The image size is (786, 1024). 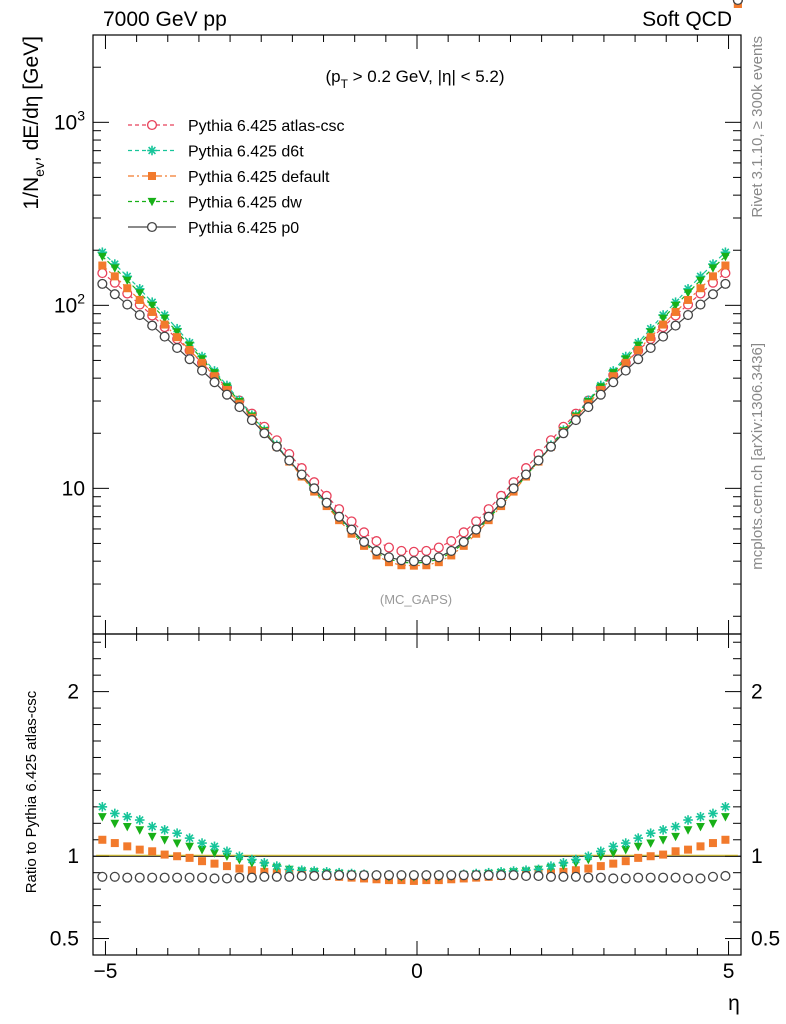 What do you see at coordinates (416, 599) in the screenshot?
I see `analysis-watermark: (MC_GAPS)` at bounding box center [416, 599].